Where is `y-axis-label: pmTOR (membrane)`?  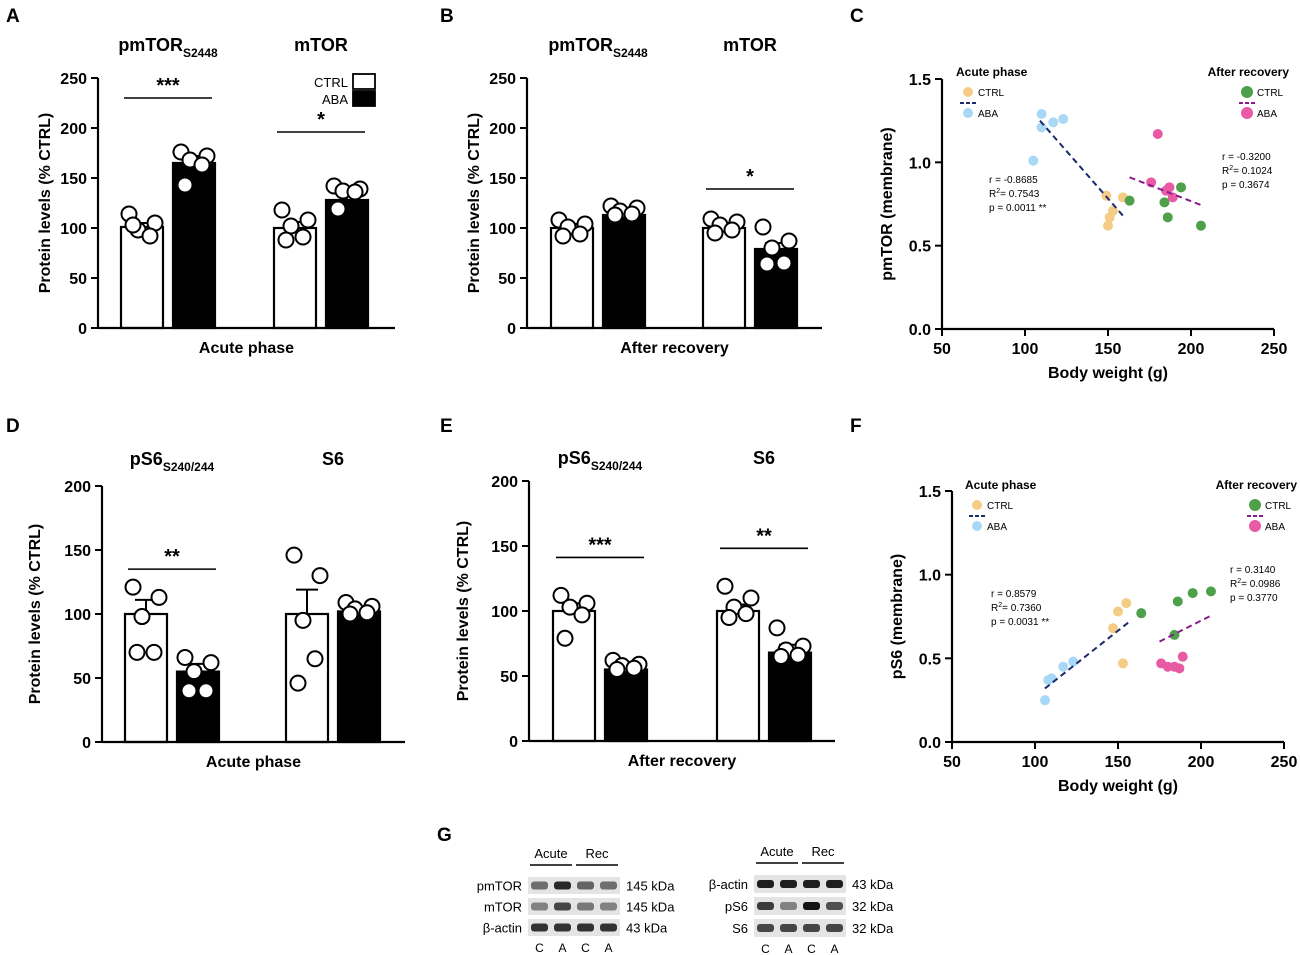
y-axis-label: pmTOR (membrane) is located at coordinates (887, 204).